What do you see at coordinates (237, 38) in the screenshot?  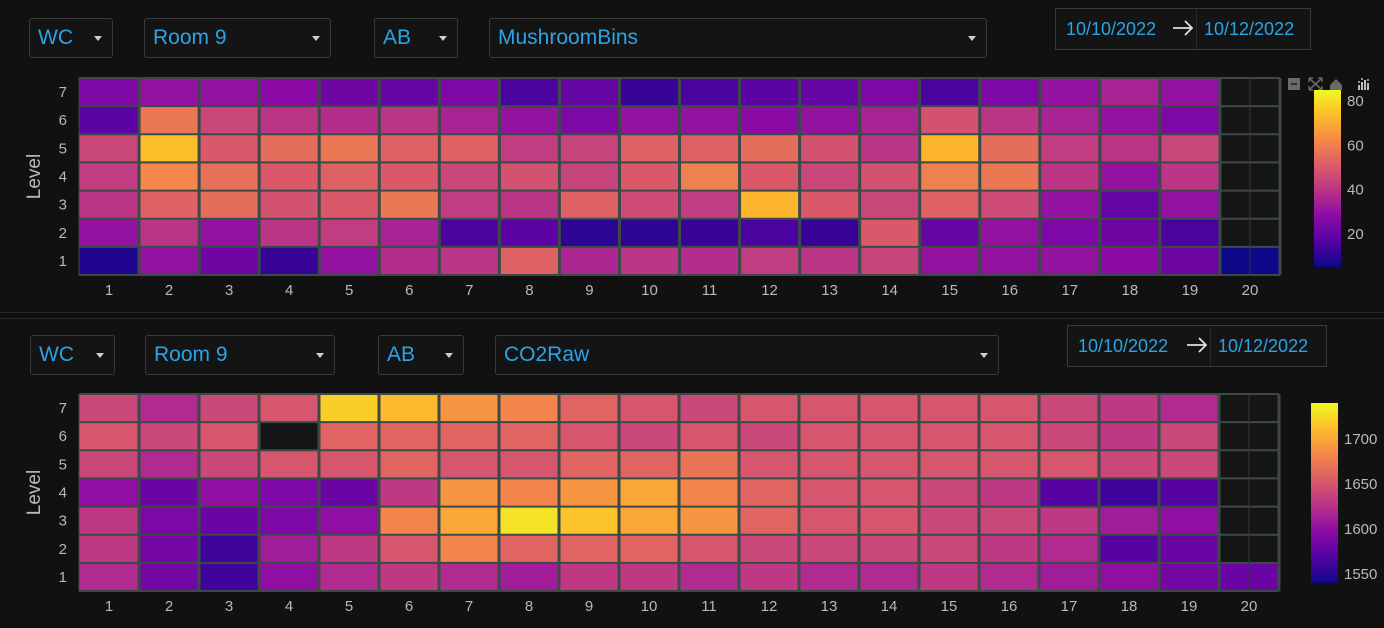 I see `room-dropdown: Room 9` at bounding box center [237, 38].